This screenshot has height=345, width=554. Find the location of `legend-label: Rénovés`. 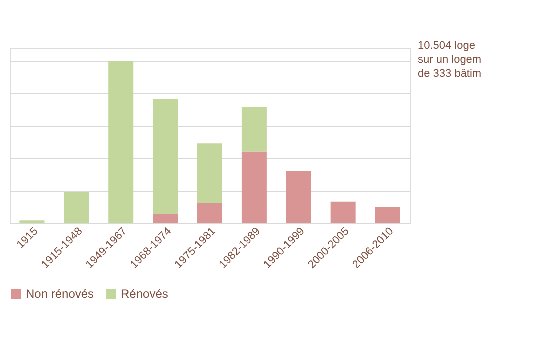

legend-label: Rénovés is located at coordinates (144, 294).